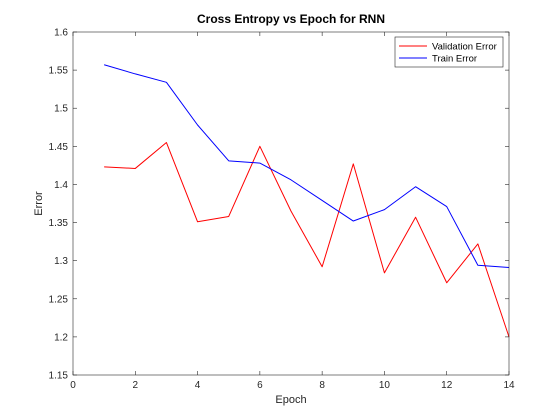 The height and width of the screenshot is (420, 560). Describe the element at coordinates (447, 385) in the screenshot. I see `x-tick-label-12: 12` at that location.